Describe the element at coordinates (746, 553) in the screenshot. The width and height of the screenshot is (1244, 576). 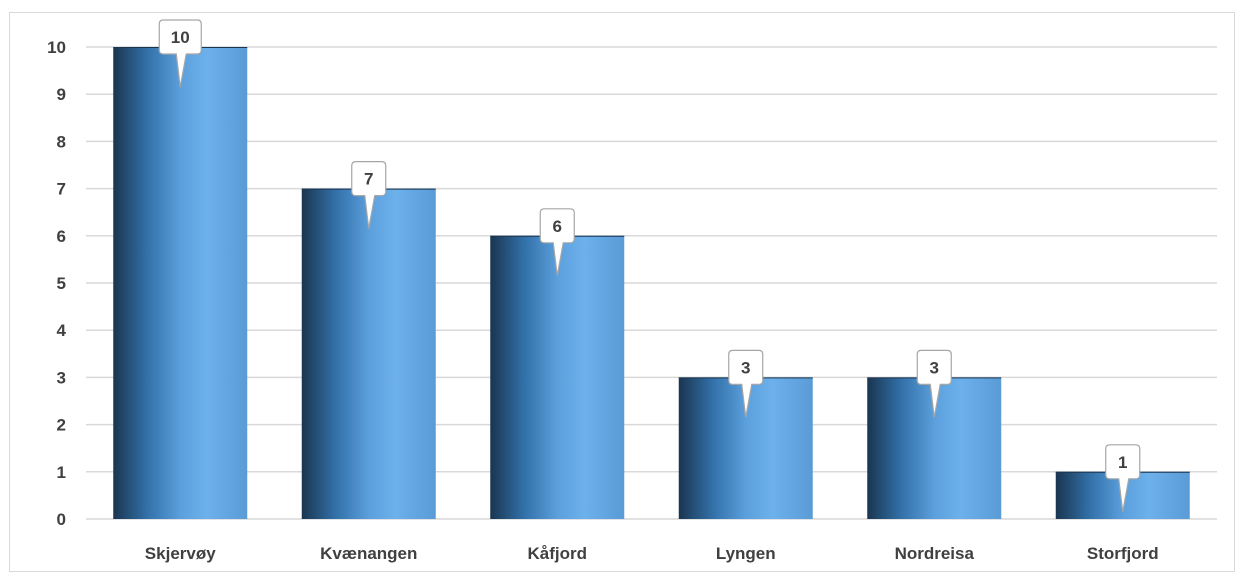
I see `x-category-label: Lyngen` at that location.